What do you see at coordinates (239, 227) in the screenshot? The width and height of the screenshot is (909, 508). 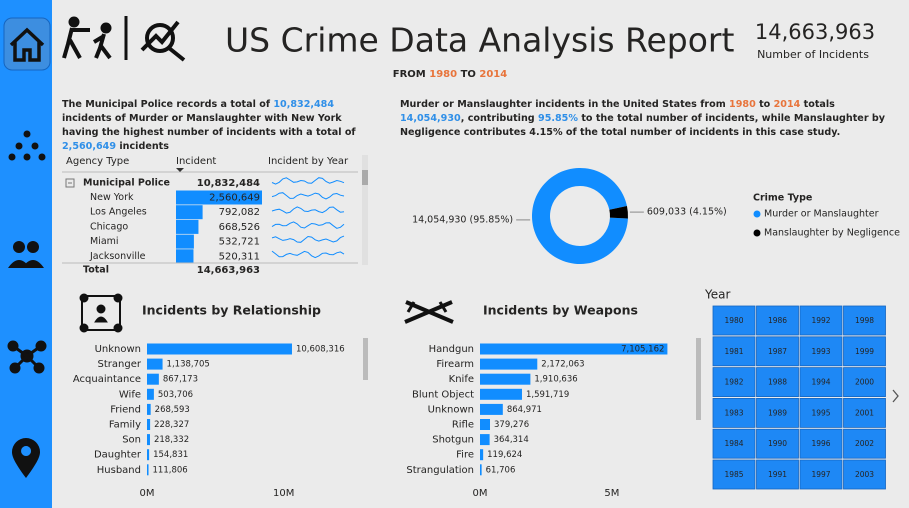 I see `incident-value: 668,526` at bounding box center [239, 227].